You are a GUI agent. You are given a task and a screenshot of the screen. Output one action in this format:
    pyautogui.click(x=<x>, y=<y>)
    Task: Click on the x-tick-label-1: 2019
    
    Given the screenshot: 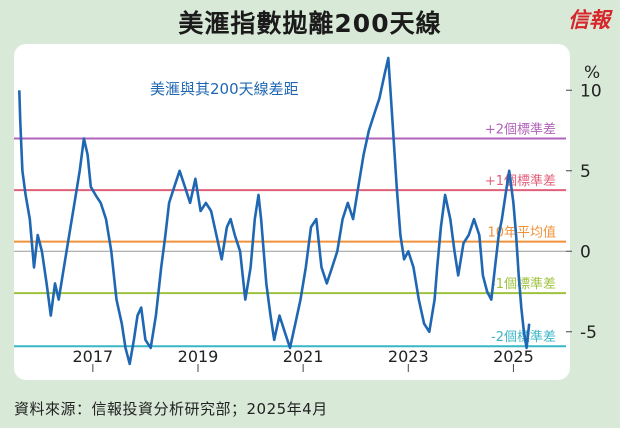 What is the action you would take?
    pyautogui.click(x=198, y=356)
    